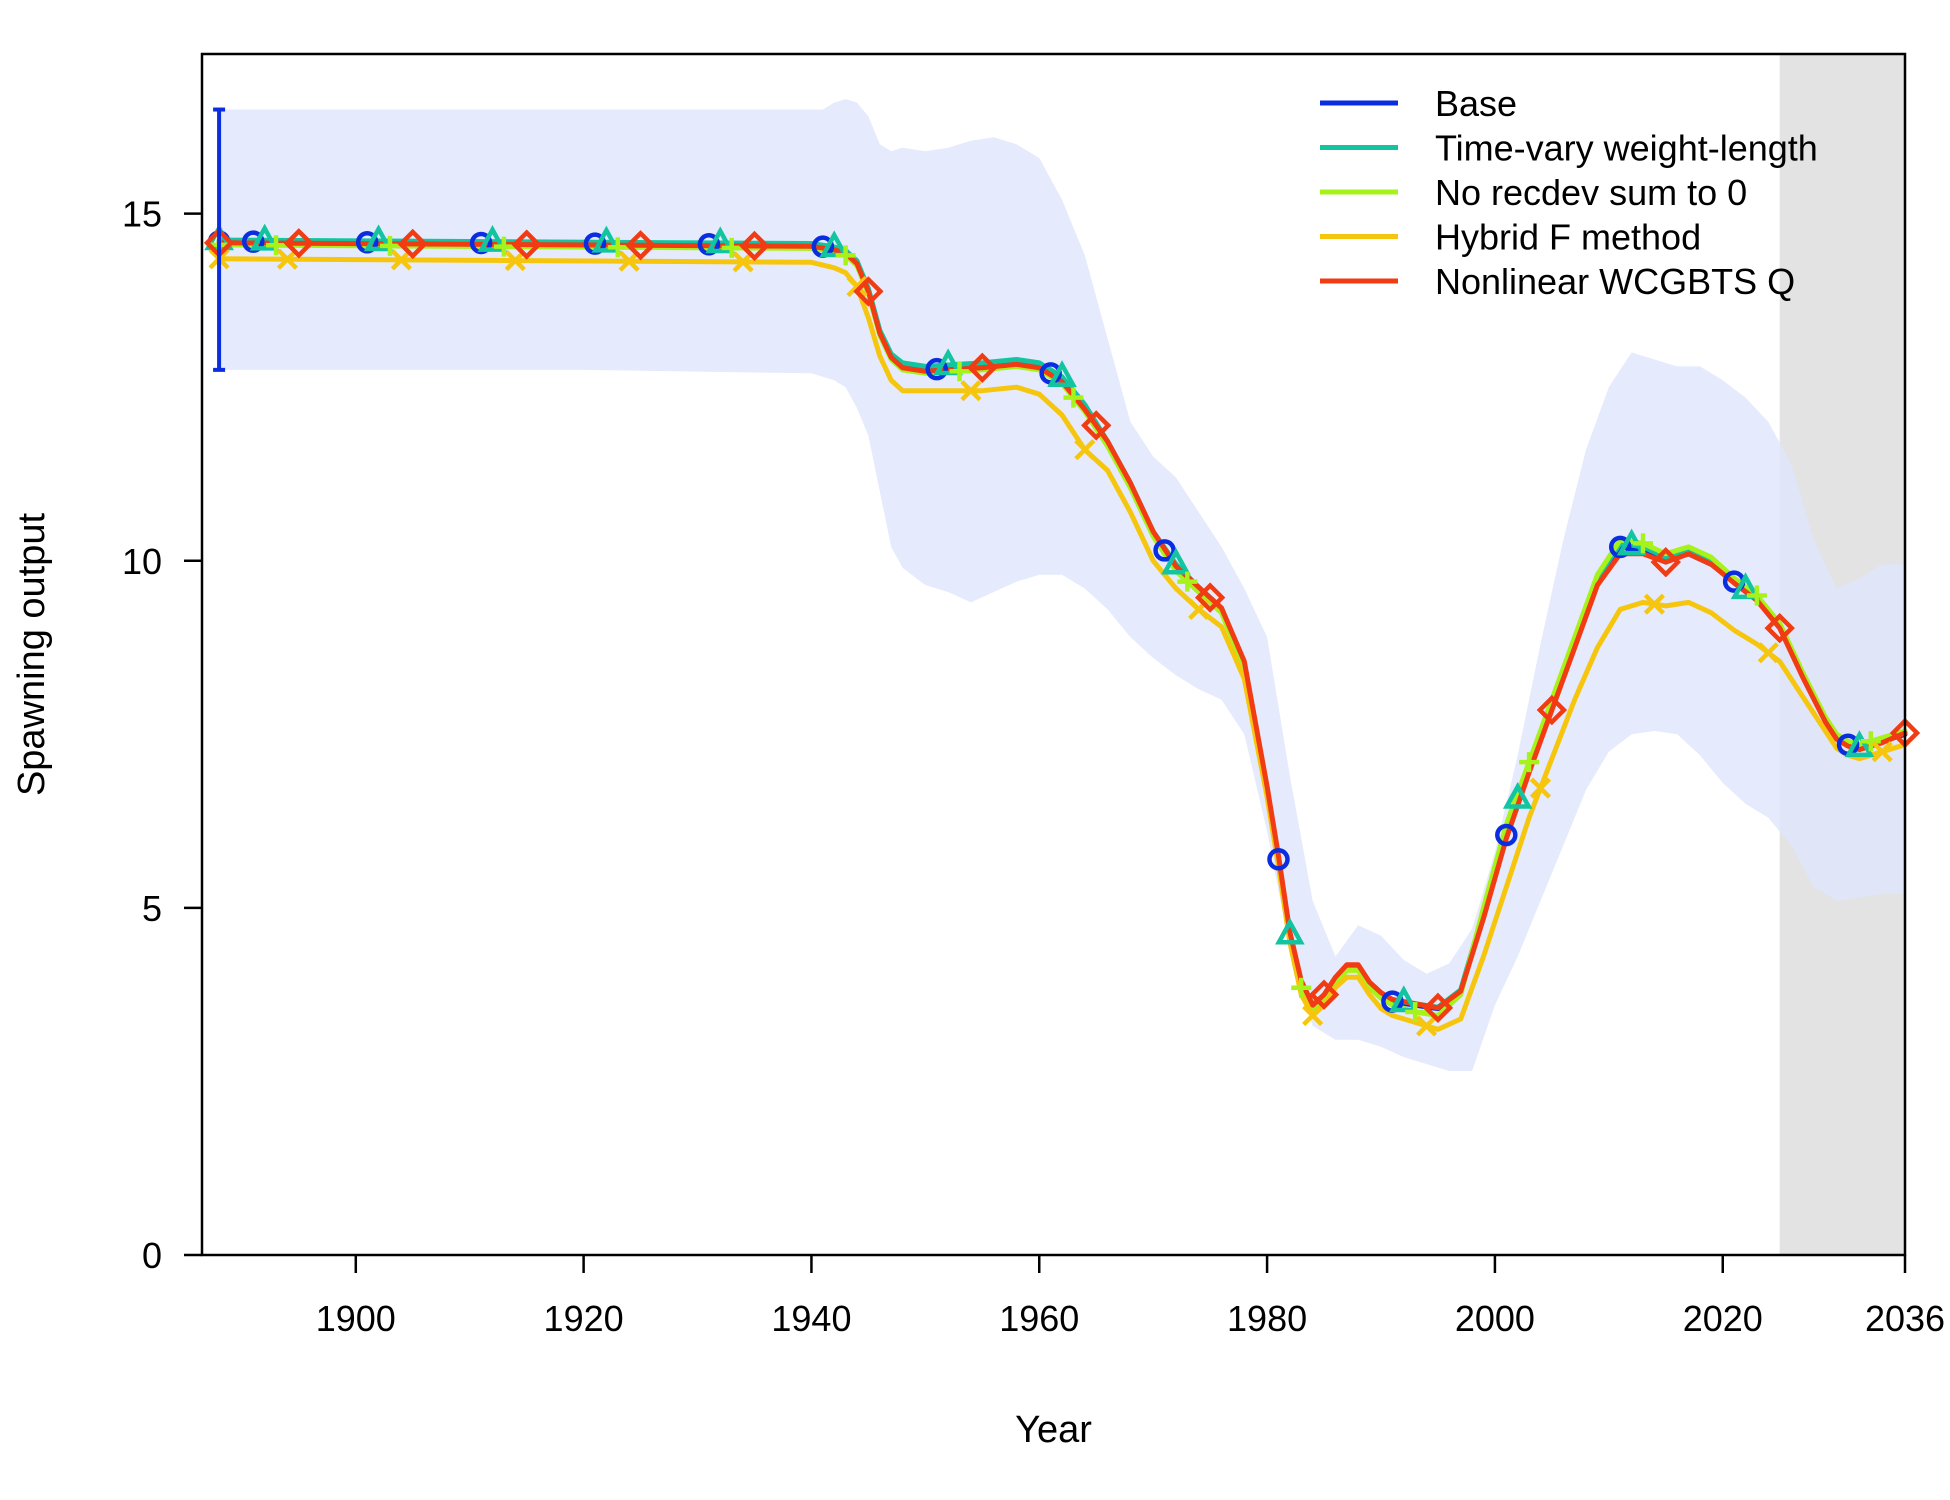 The height and width of the screenshot is (1500, 1950). Describe the element at coordinates (142, 561) in the screenshot. I see `y-tick-label-3: 10` at that location.